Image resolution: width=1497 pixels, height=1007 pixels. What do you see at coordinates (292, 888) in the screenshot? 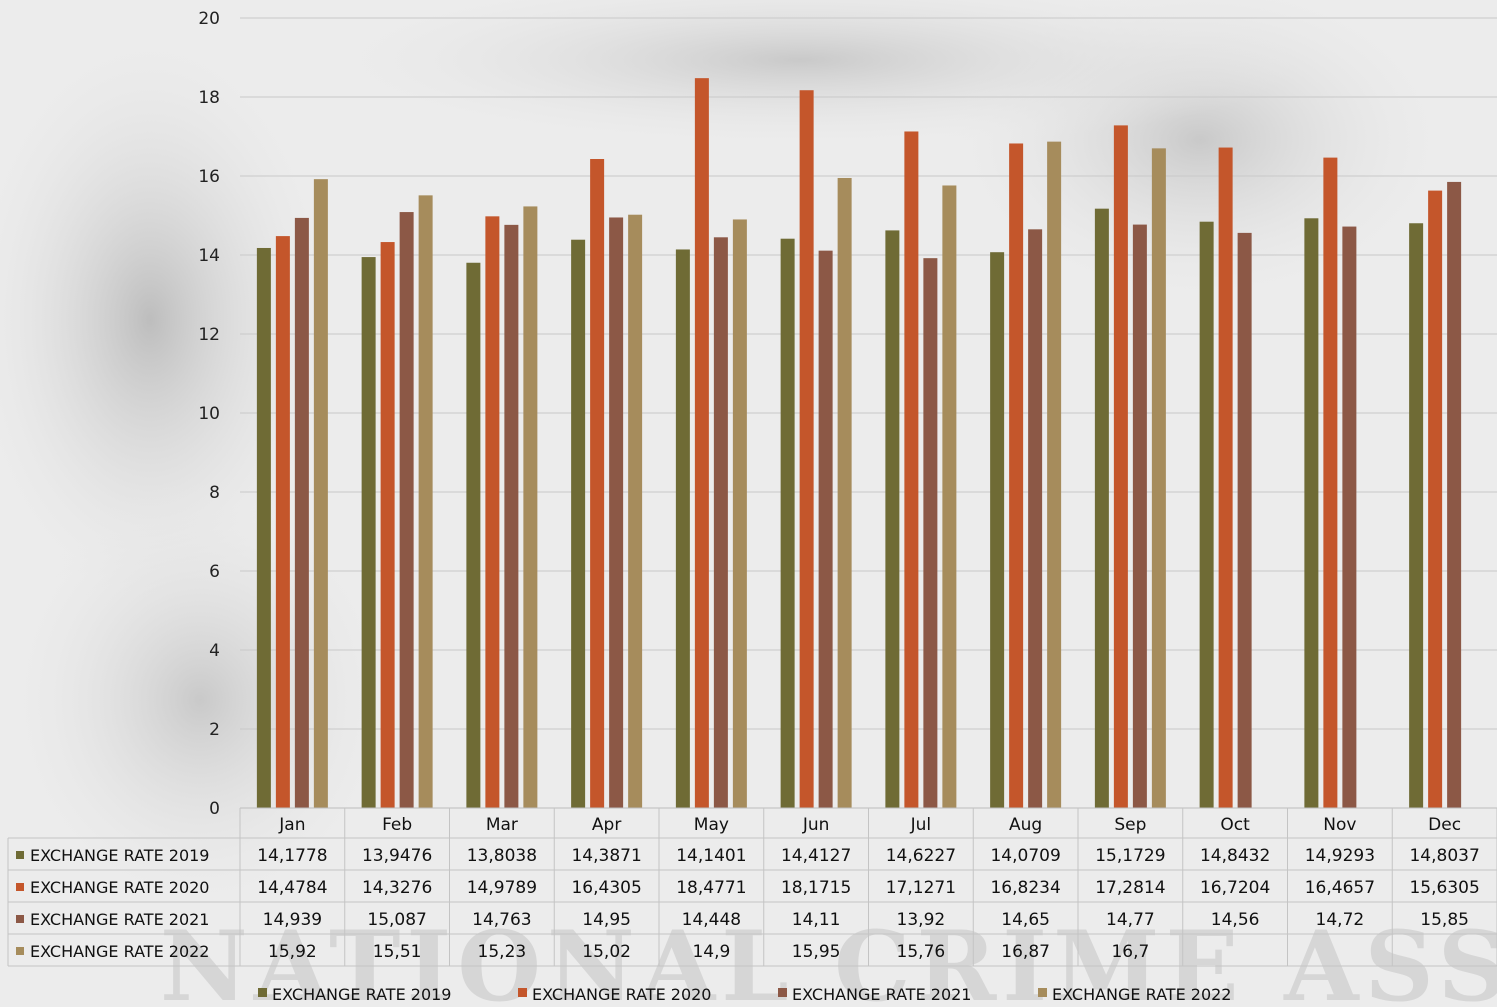
I see `data-label: 14,4784` at bounding box center [292, 888].